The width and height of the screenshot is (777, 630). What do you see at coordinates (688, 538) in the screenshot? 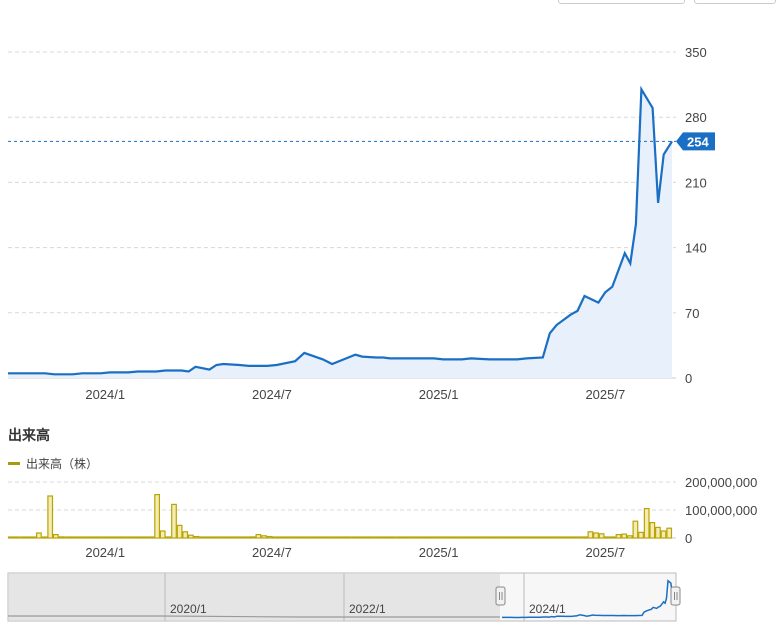
I see `volume-y-tick: 0` at bounding box center [688, 538].